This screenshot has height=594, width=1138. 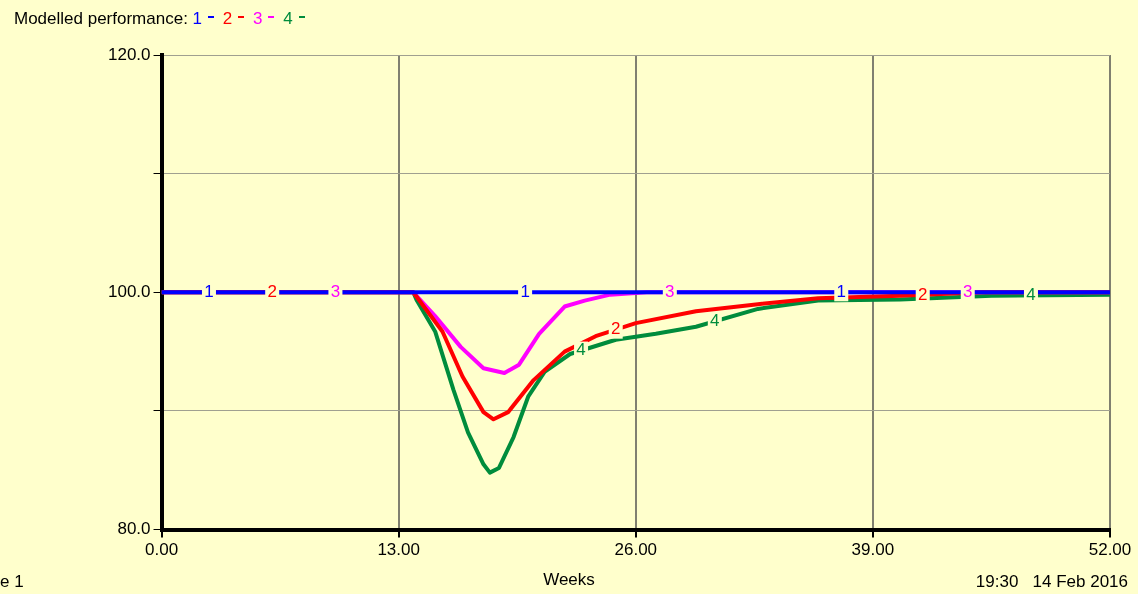 What do you see at coordinates (1051, 582) in the screenshot?
I see `text: 19:30 14 Feb 2016` at bounding box center [1051, 582].